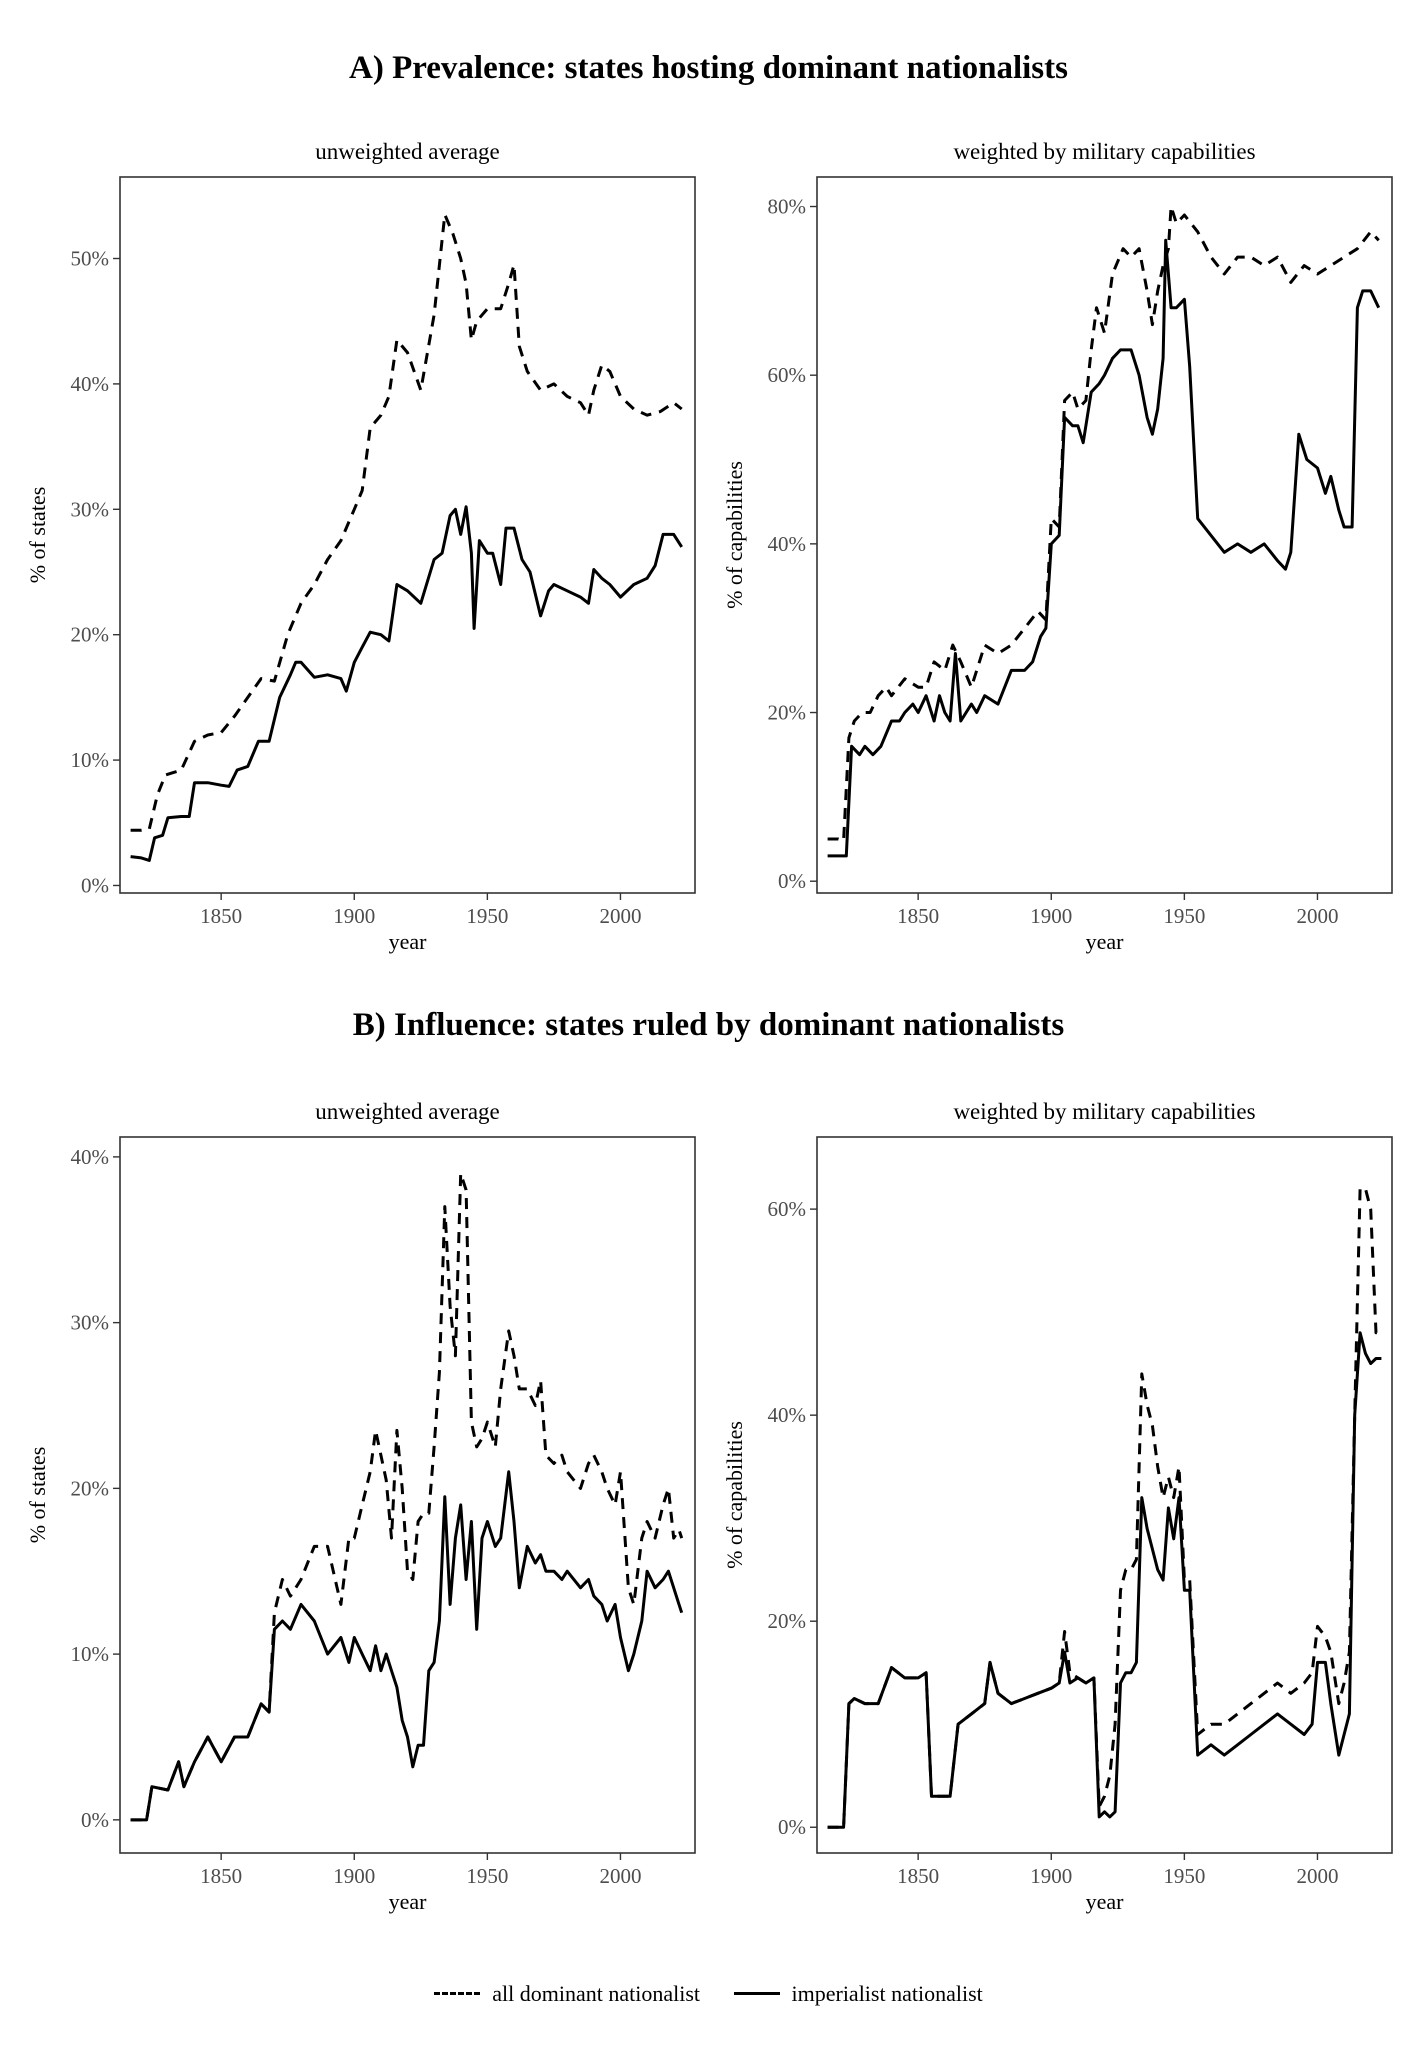 This screenshot has height=2048, width=1417. Describe the element at coordinates (457, 1993) in the screenshot. I see `legend-dashed-key` at that location.